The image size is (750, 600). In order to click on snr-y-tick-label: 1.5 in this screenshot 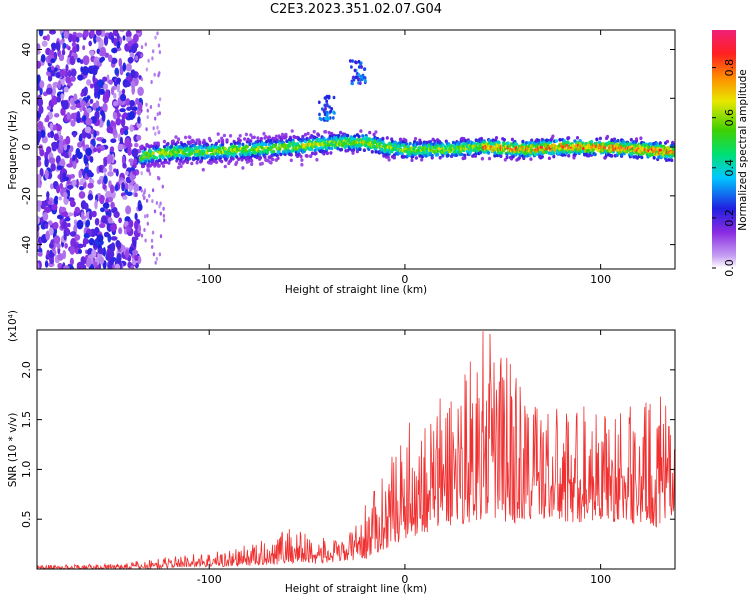, I will do `click(26, 420)`.